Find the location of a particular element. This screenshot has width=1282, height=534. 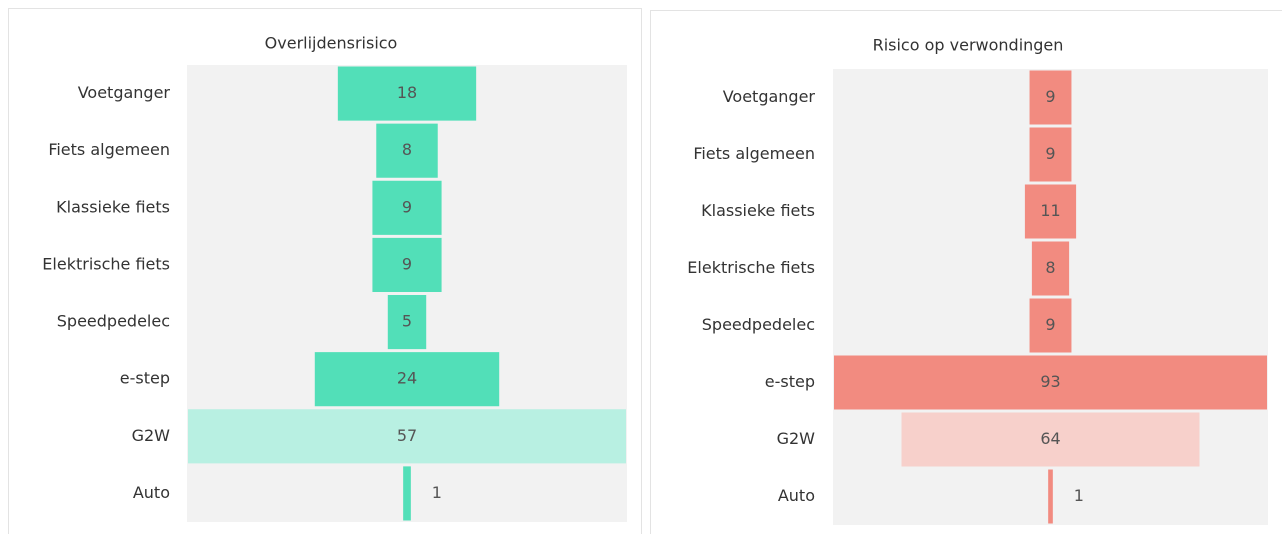

value-label: 93 is located at coordinates (1050, 381).